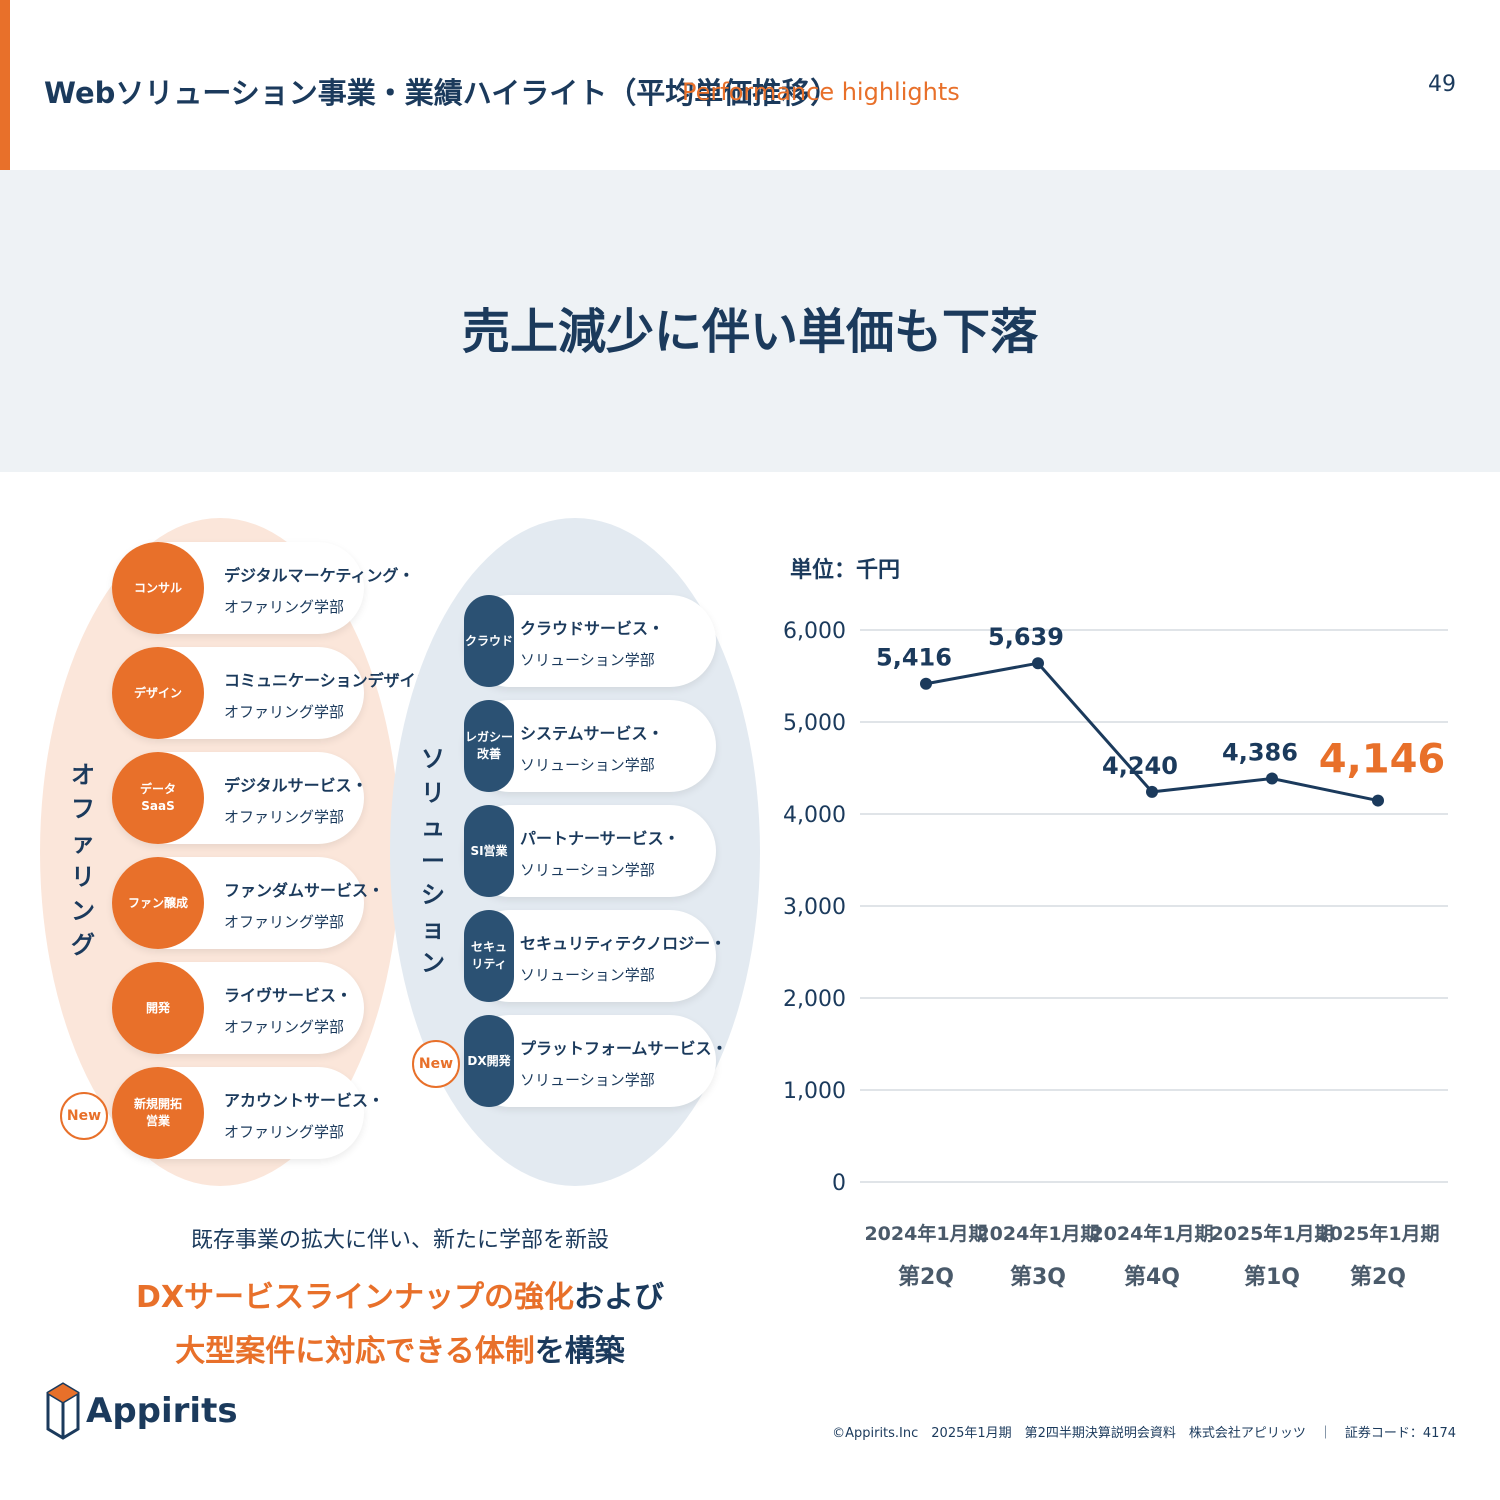 This screenshot has width=1500, height=1500. I want to click on card-title: プラットフォームサービス・, so click(624, 1048).